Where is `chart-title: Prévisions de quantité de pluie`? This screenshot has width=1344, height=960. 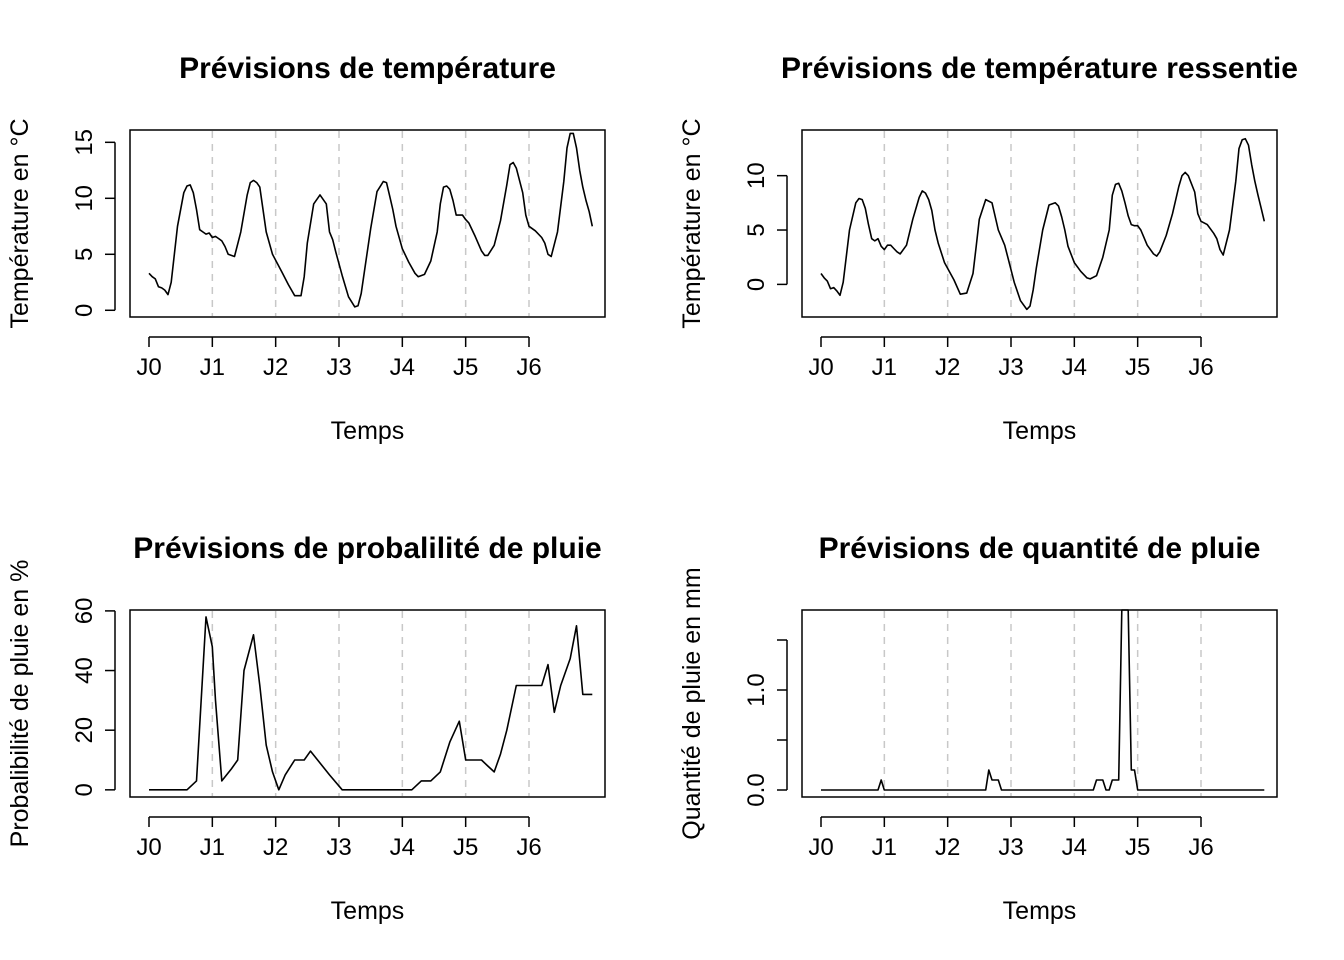
chart-title: Prévisions de quantité de pluie is located at coordinates (1040, 548).